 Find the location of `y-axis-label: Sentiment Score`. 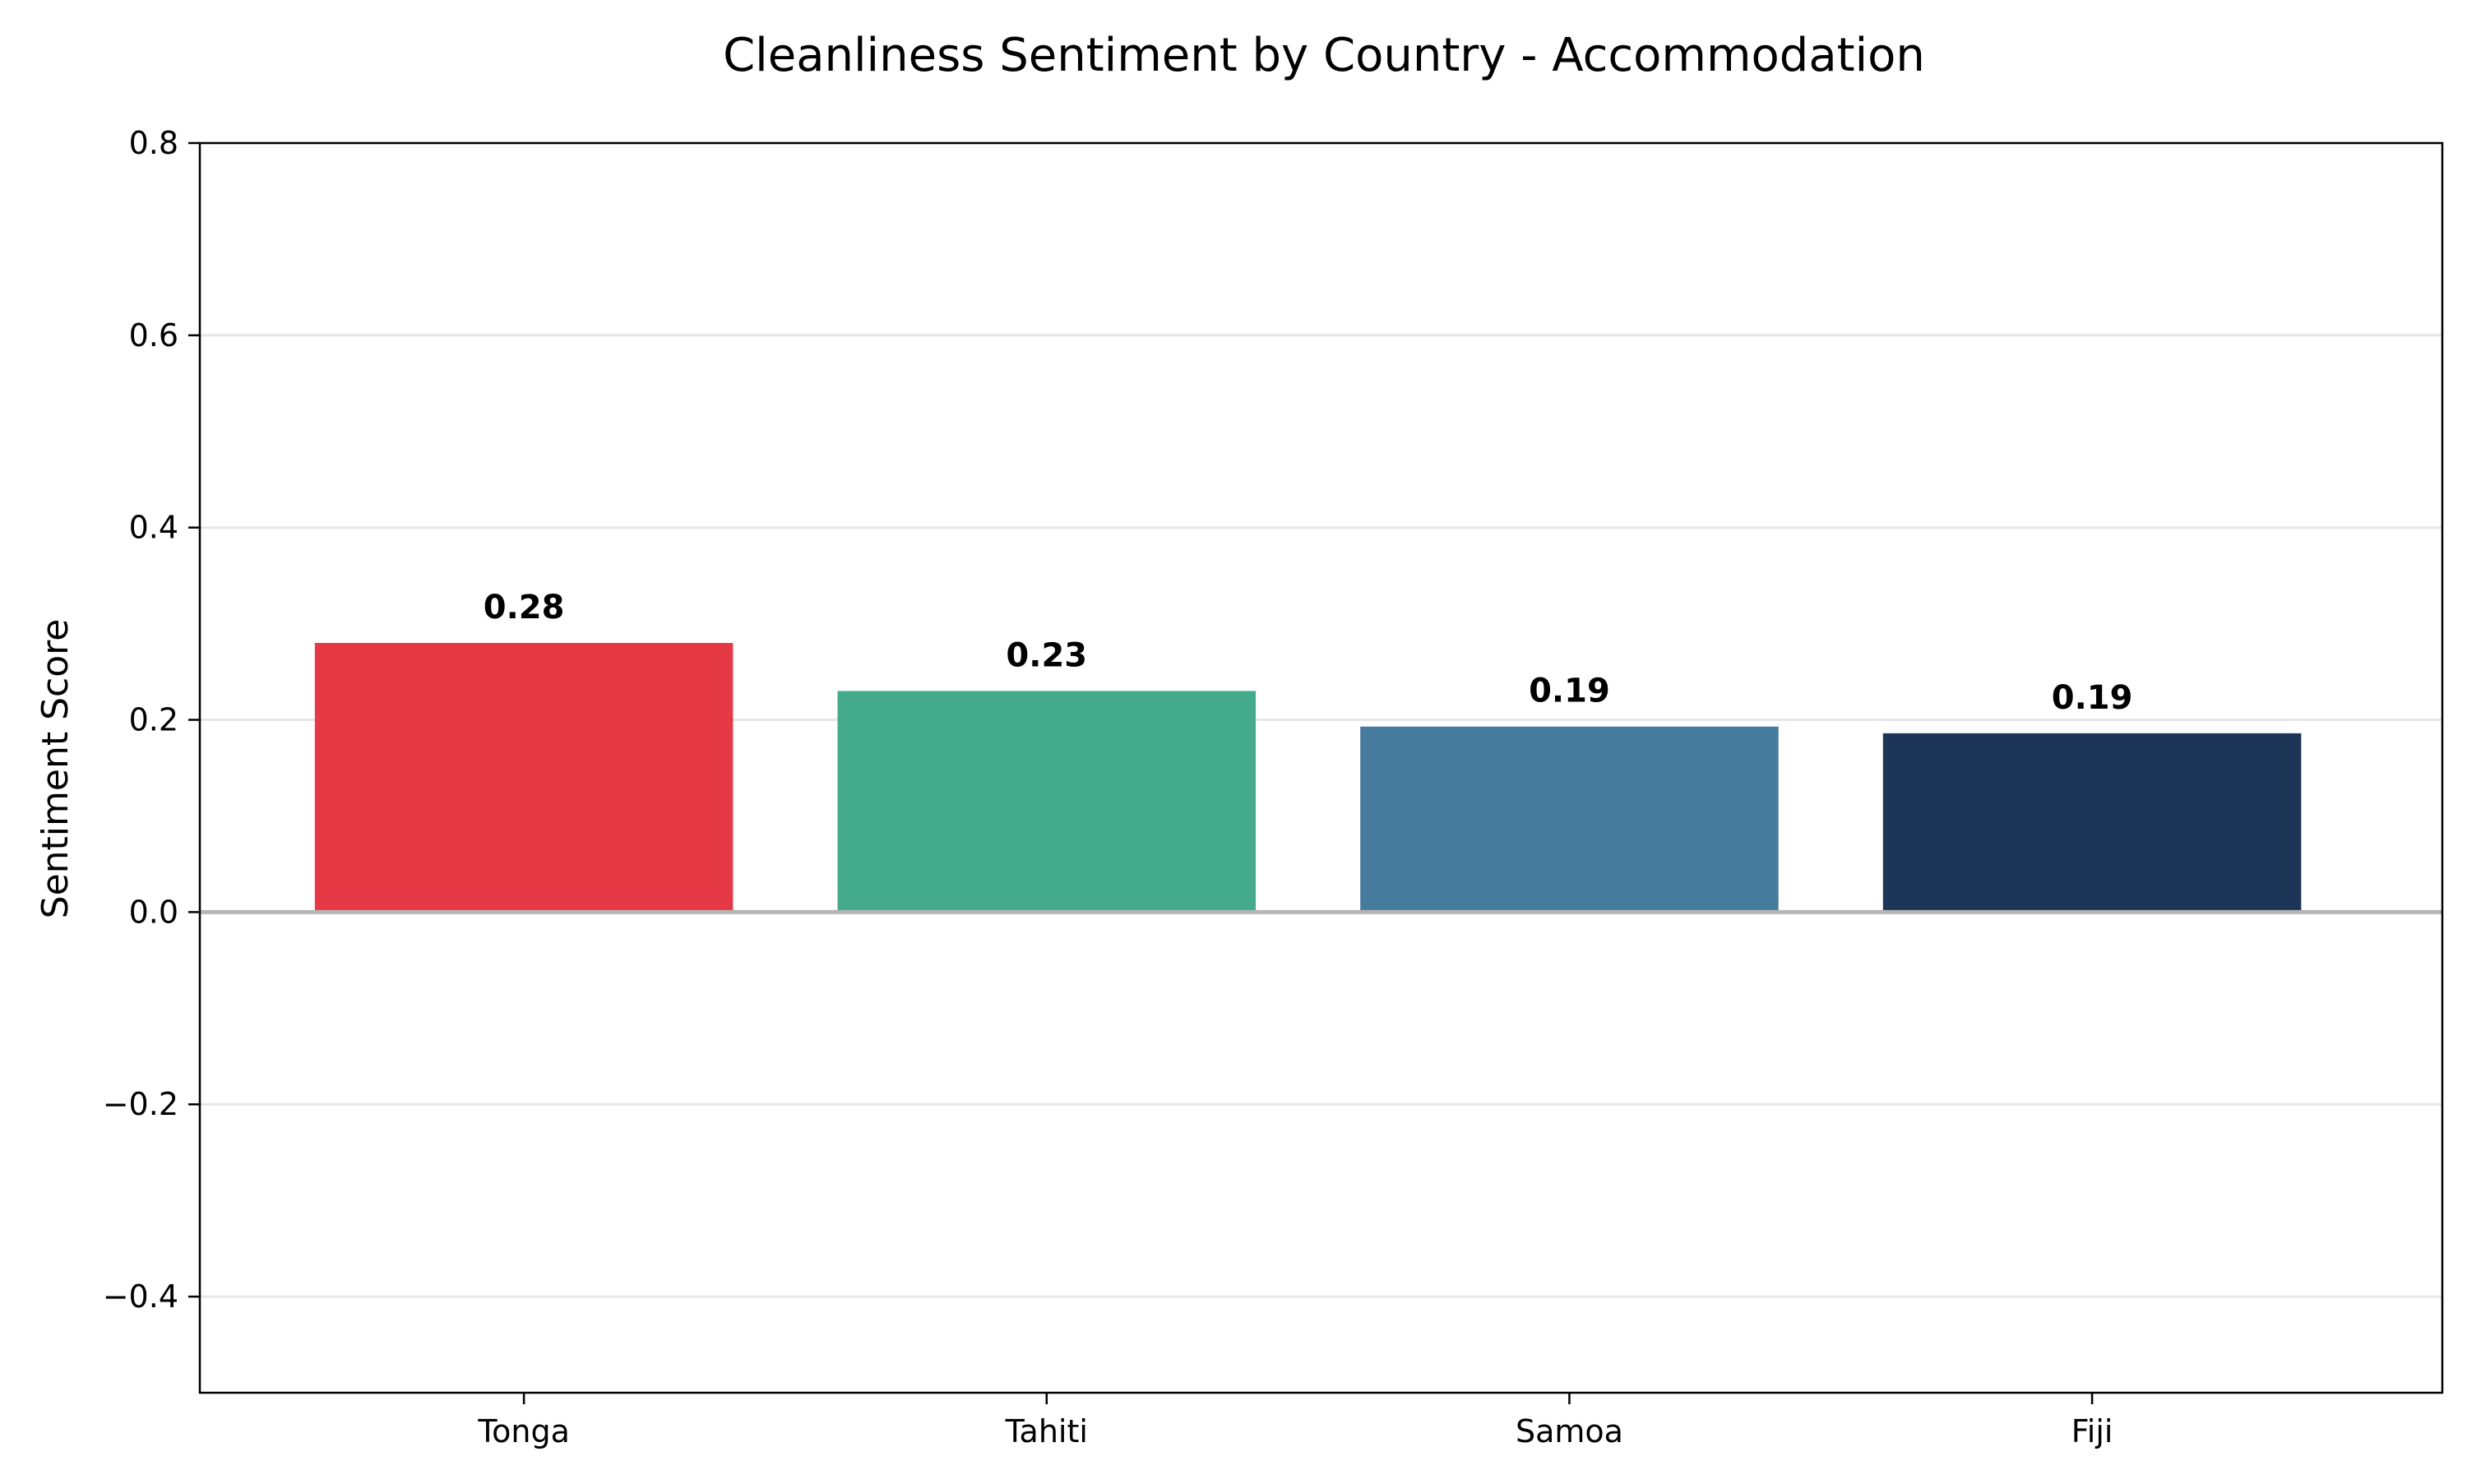

y-axis-label: Sentiment Score is located at coordinates (56, 769).